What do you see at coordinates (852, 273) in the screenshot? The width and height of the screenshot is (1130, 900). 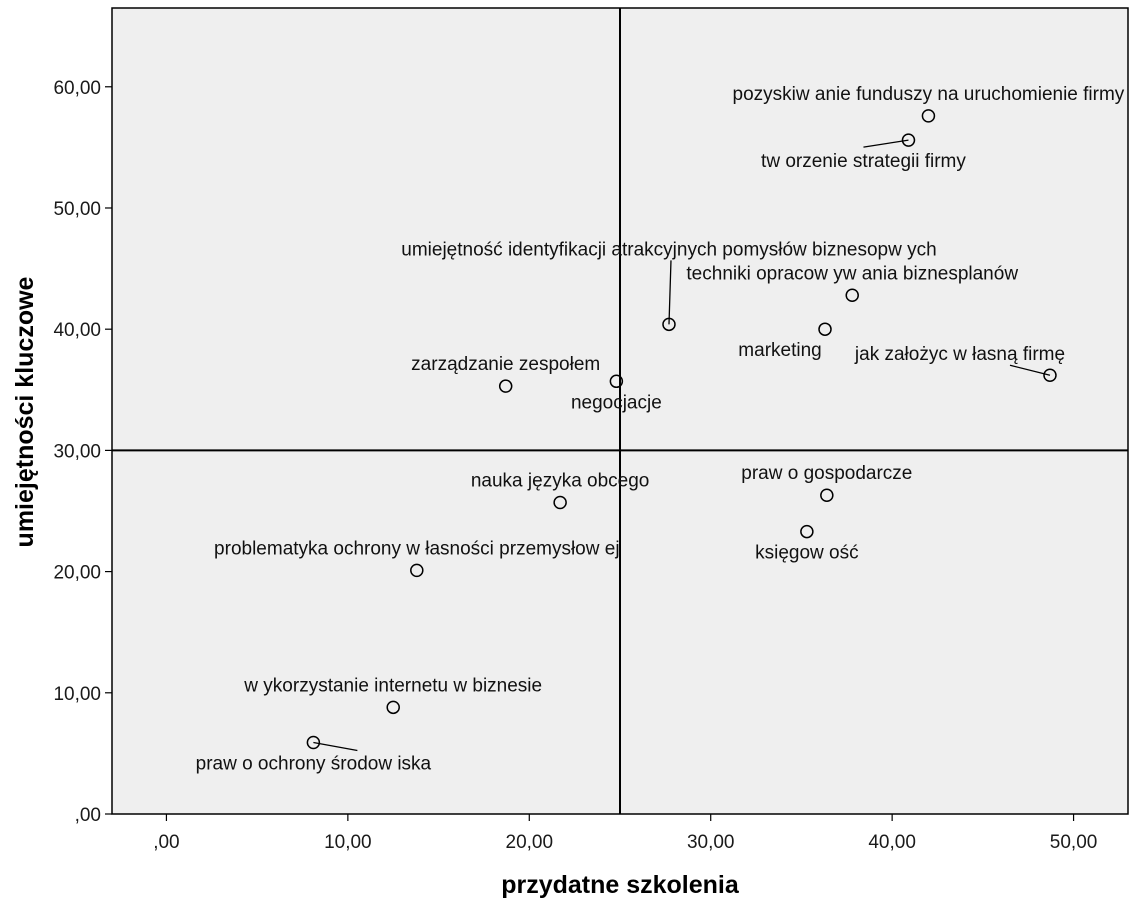 I see `point-label: techniki opracow yw ania biznesplanów` at bounding box center [852, 273].